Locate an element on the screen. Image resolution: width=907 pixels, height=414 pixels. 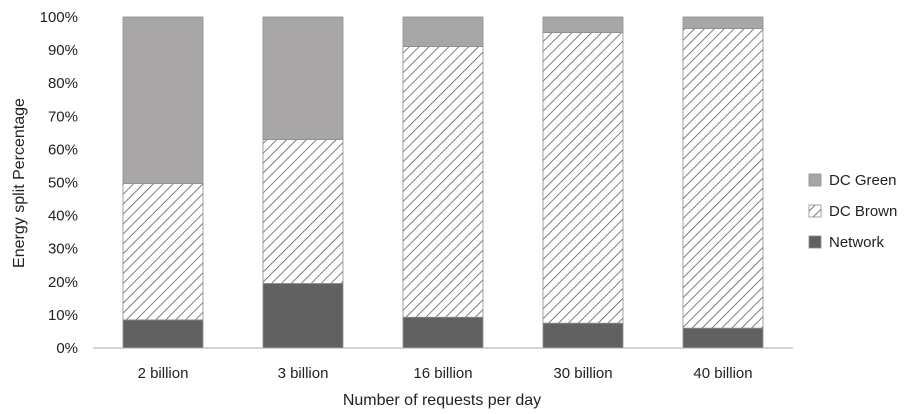
legend-item-dc-brown: DC Brown is located at coordinates (852, 211).